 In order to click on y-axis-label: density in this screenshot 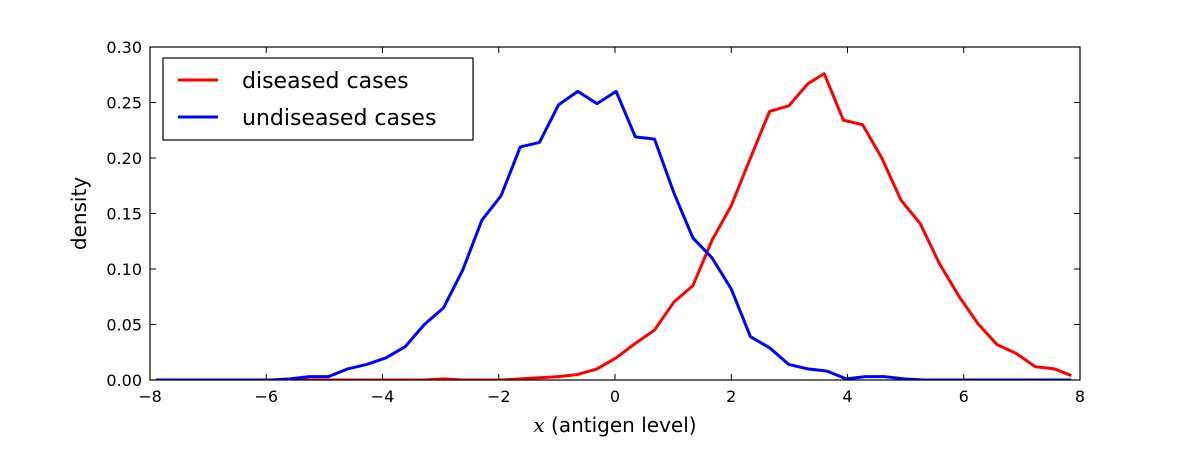, I will do `click(79, 213)`.